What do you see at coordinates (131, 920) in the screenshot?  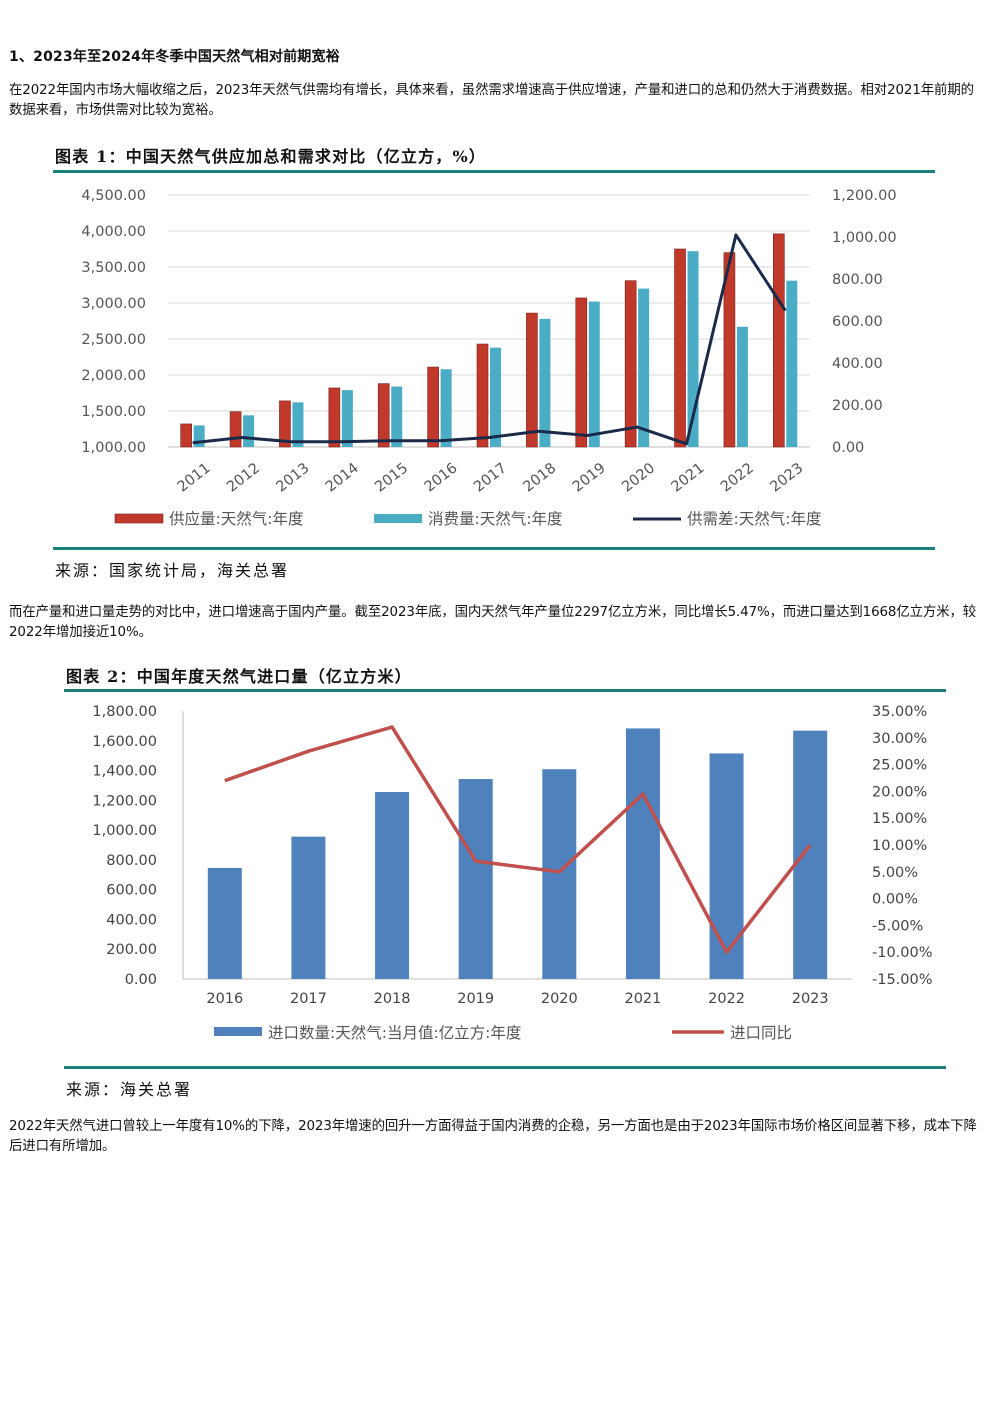 I see `chart2-y-tick-label: 400.00` at bounding box center [131, 920].